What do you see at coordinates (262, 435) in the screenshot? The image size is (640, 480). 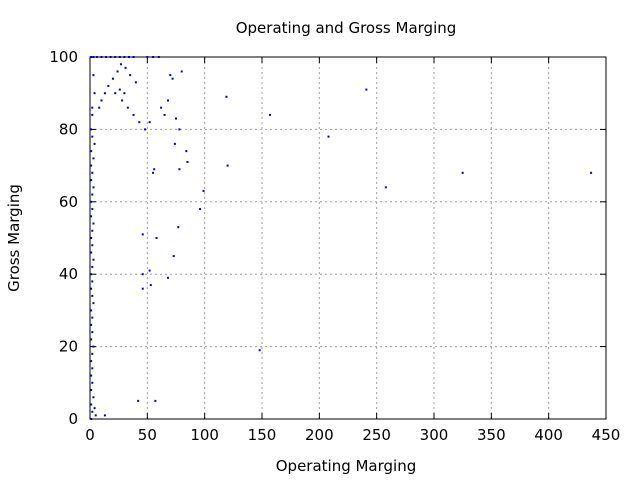 I see `x-tick-label: 150` at bounding box center [262, 435].